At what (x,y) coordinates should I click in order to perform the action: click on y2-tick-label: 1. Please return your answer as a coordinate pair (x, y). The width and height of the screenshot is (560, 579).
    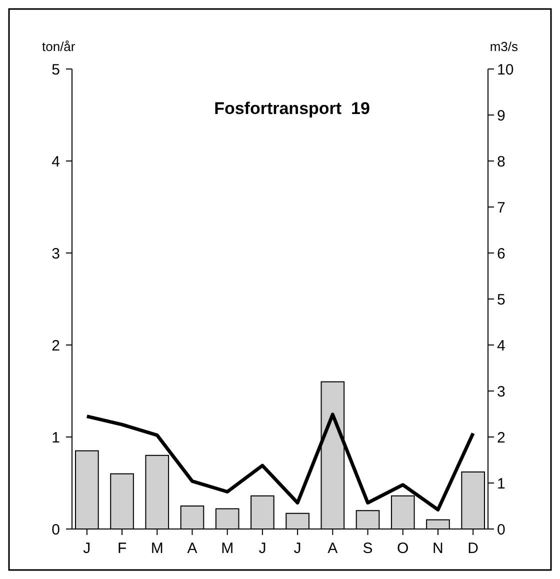
    Looking at the image, I should click on (501, 483).